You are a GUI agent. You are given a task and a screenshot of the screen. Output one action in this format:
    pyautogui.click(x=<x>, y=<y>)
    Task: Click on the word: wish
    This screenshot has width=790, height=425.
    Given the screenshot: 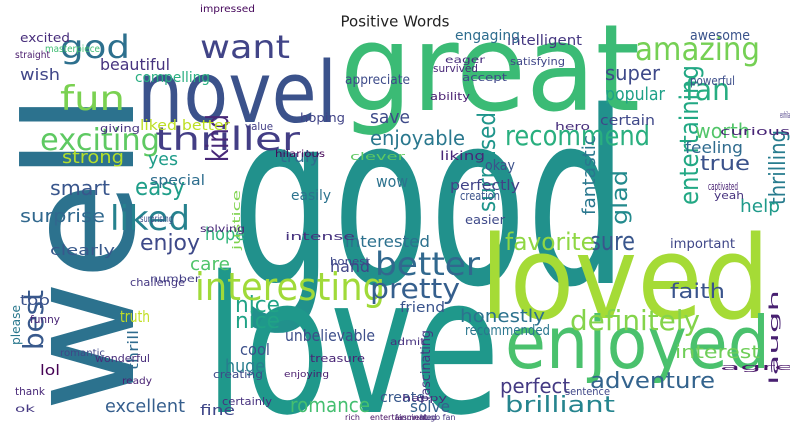 What is the action you would take?
    pyautogui.click(x=40, y=74)
    